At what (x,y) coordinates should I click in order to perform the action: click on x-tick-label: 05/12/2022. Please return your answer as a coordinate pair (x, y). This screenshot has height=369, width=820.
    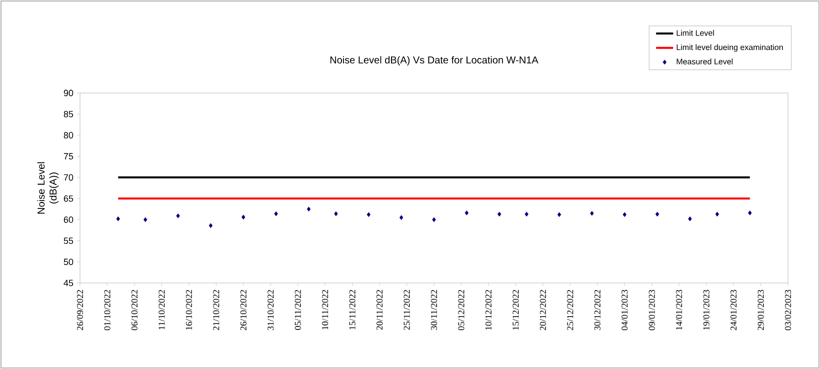
    Looking at the image, I should click on (461, 310).